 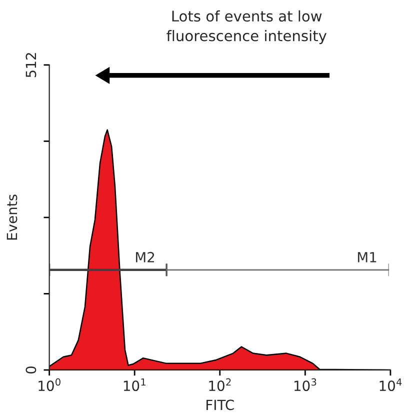 I want to click on text: Lots of events at low fluorescence intensity, so click(x=246, y=27).